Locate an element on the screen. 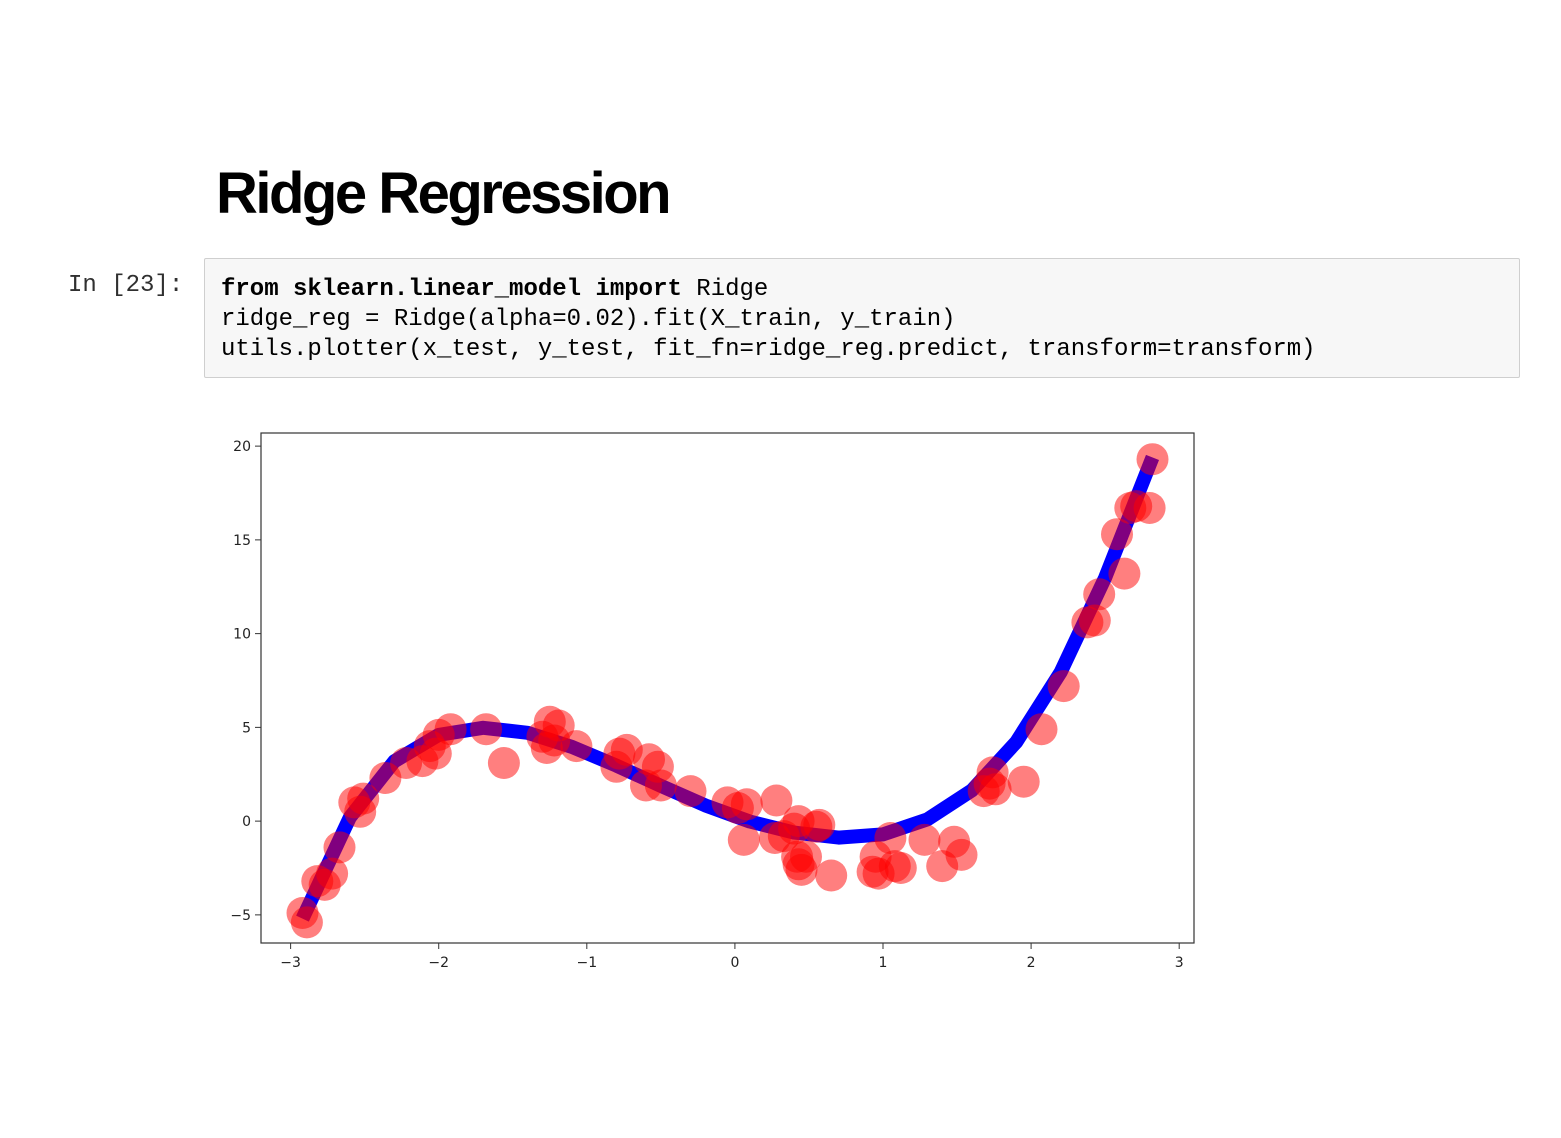 This screenshot has height=1138, width=1561. notebook-heading: Ridge Regression is located at coordinates (444, 193).